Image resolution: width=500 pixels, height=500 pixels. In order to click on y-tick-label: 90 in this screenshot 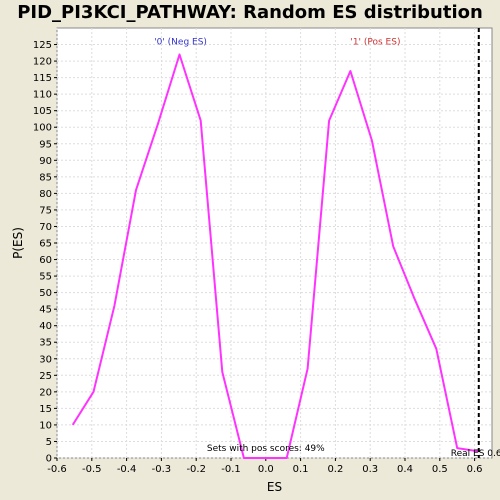, I will do `click(45, 161)`.